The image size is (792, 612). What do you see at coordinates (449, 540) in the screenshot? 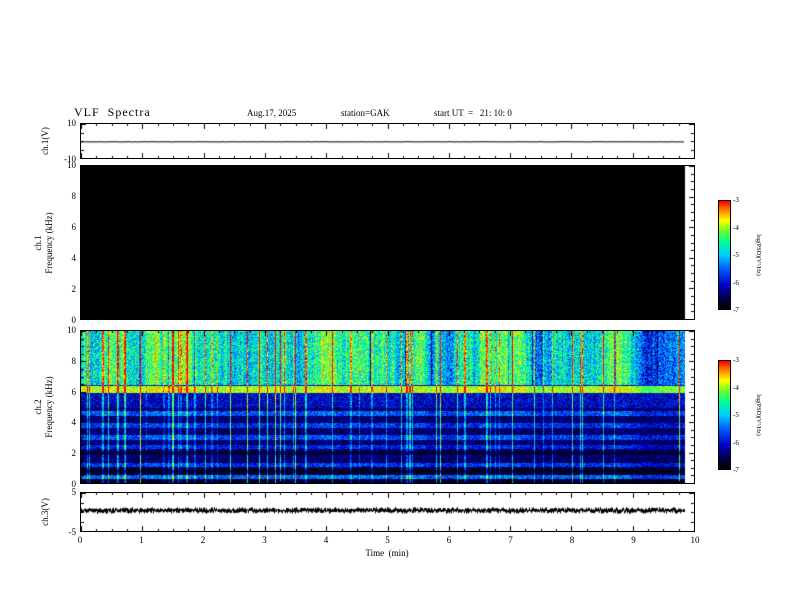
I see `x-tick-label: 6` at bounding box center [449, 540].